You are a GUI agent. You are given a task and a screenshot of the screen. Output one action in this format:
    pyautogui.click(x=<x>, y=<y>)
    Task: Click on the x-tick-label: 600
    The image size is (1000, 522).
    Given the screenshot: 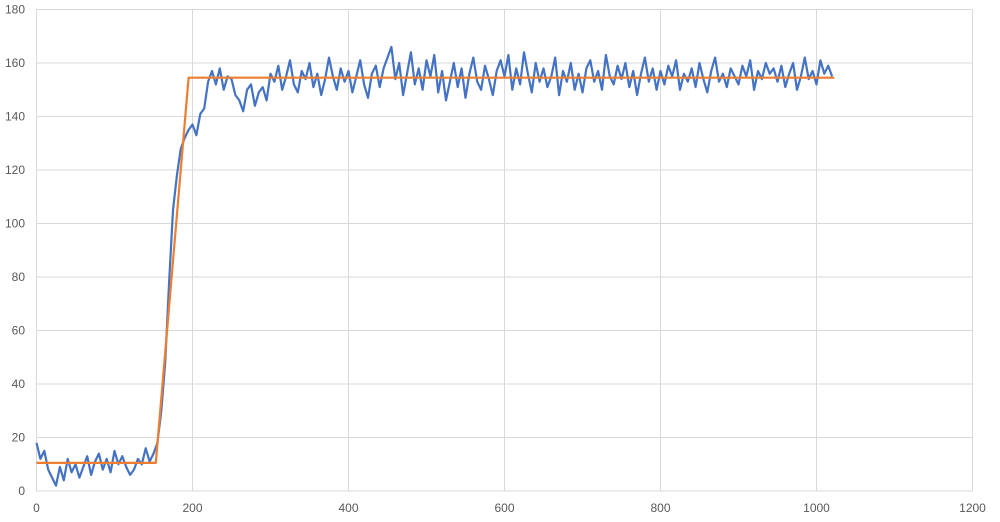 What is the action you would take?
    pyautogui.click(x=504, y=508)
    